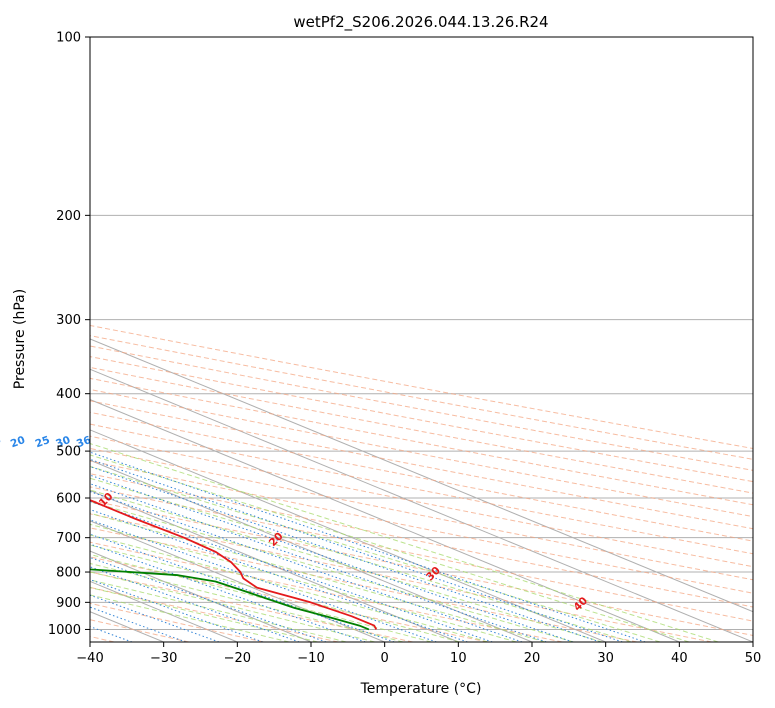  I want to click on y-tick-label: 800, so click(68, 573).